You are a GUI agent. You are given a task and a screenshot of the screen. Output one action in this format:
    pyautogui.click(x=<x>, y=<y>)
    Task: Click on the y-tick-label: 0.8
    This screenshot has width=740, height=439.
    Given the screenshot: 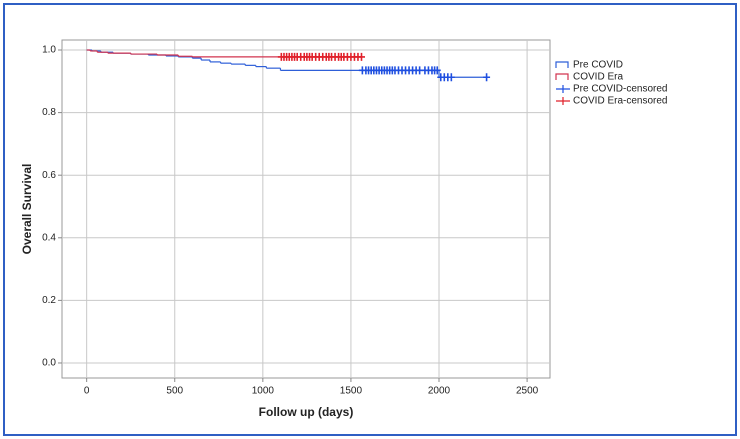 What is the action you would take?
    pyautogui.click(x=49, y=112)
    